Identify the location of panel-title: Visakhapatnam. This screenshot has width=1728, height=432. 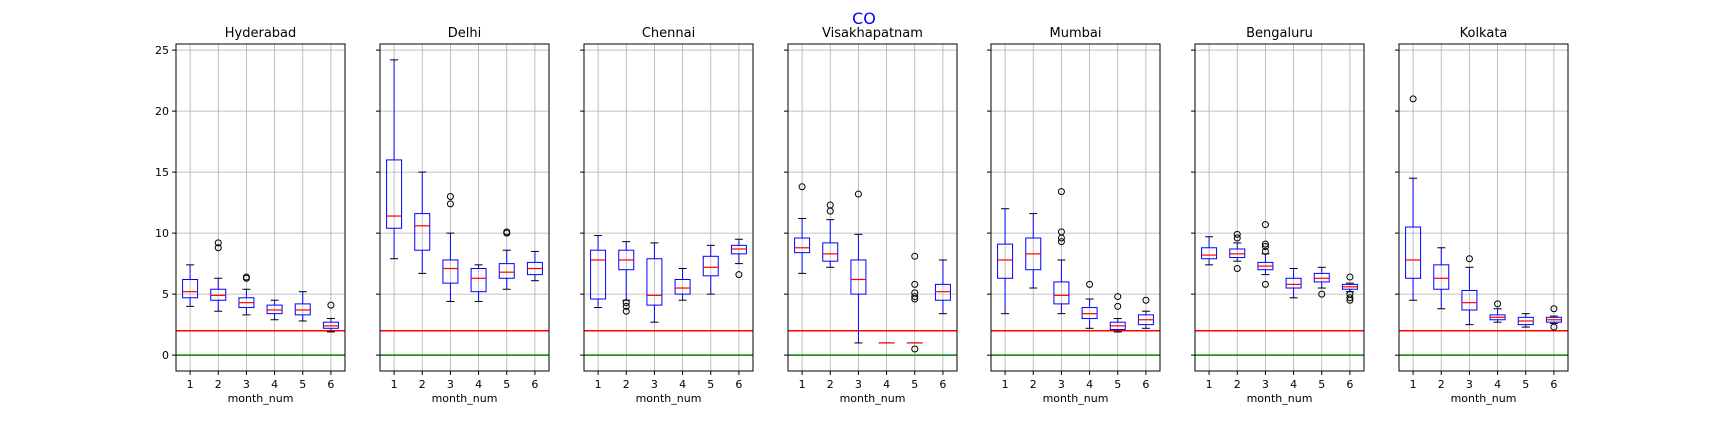
(872, 33).